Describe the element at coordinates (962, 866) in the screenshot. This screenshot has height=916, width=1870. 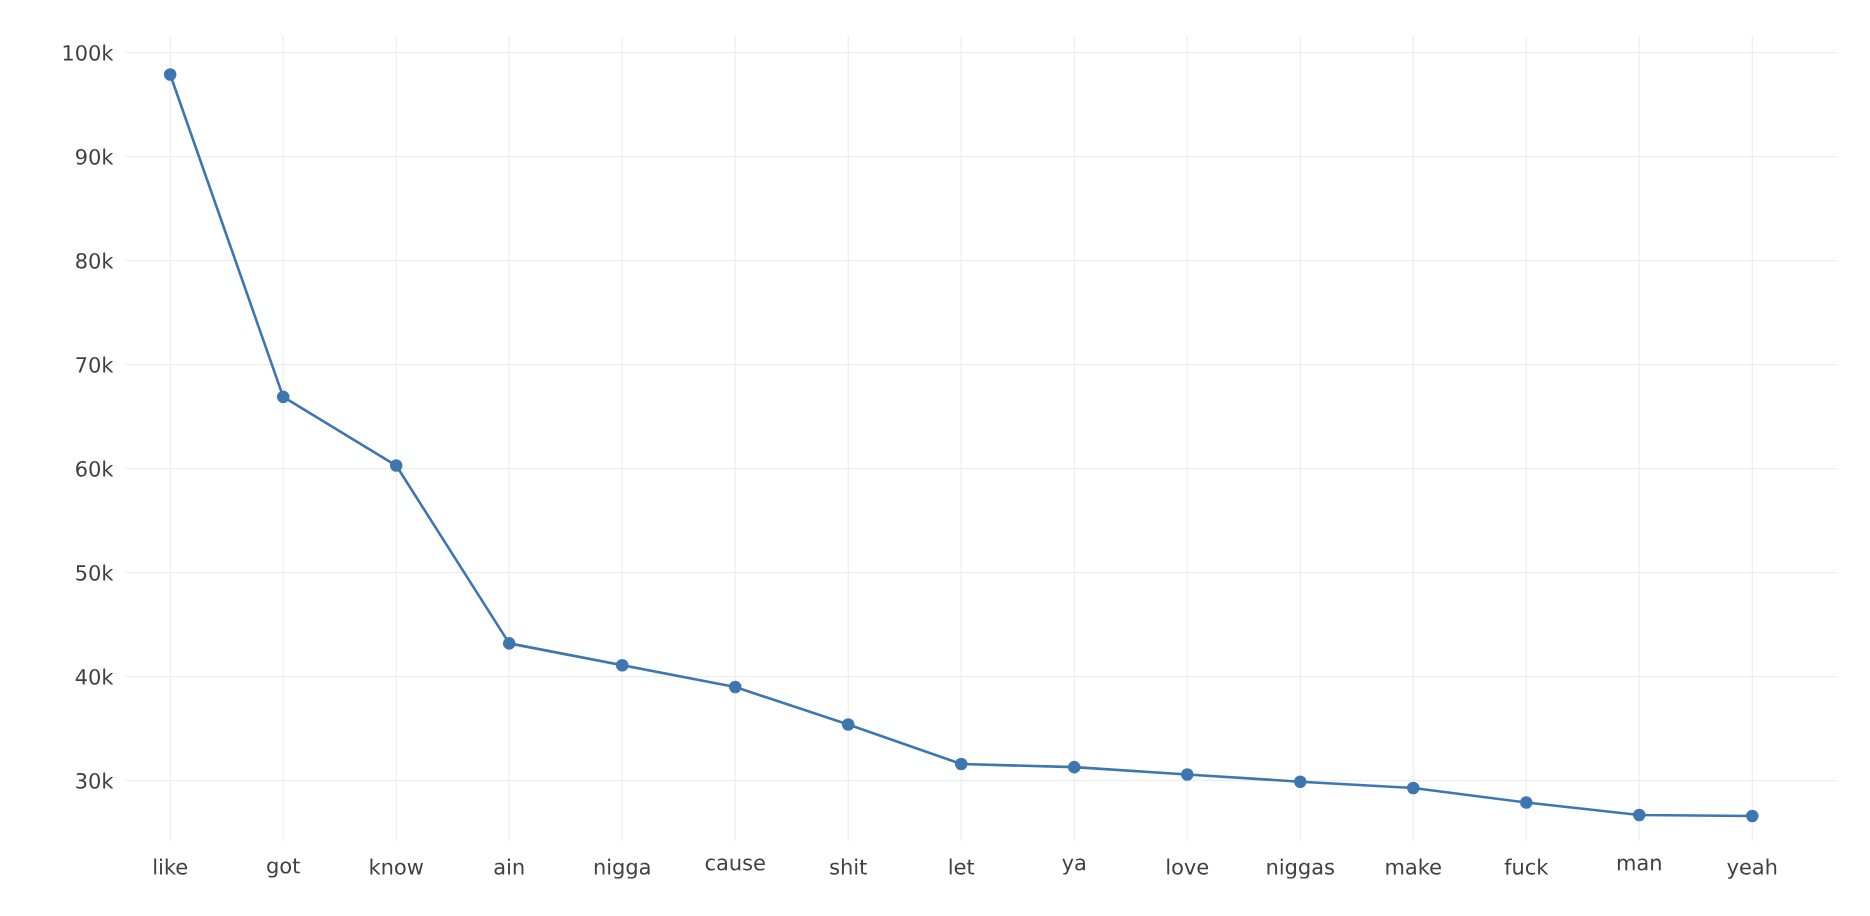
I see `x-tick-label: let` at that location.